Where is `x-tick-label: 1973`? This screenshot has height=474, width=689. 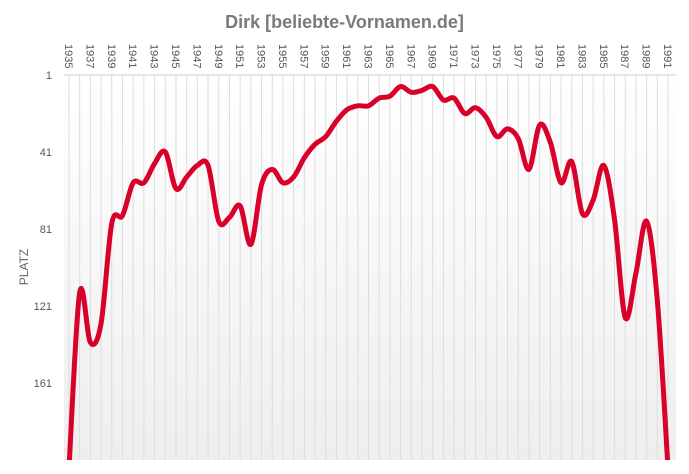
x-tick-label: 1973 is located at coordinates (474, 56).